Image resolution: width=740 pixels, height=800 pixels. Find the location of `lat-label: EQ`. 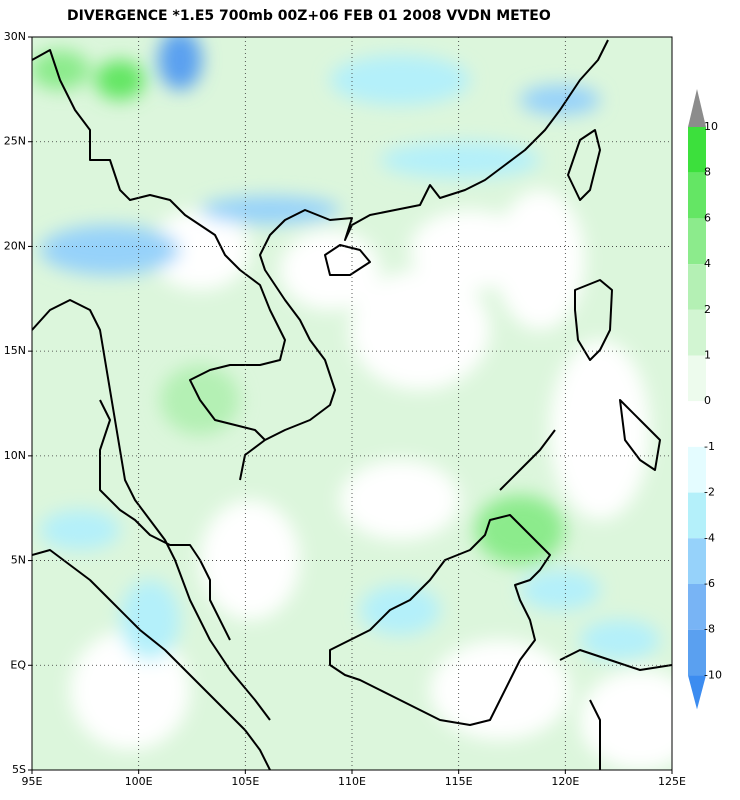

lat-label: EQ is located at coordinates (18, 664).